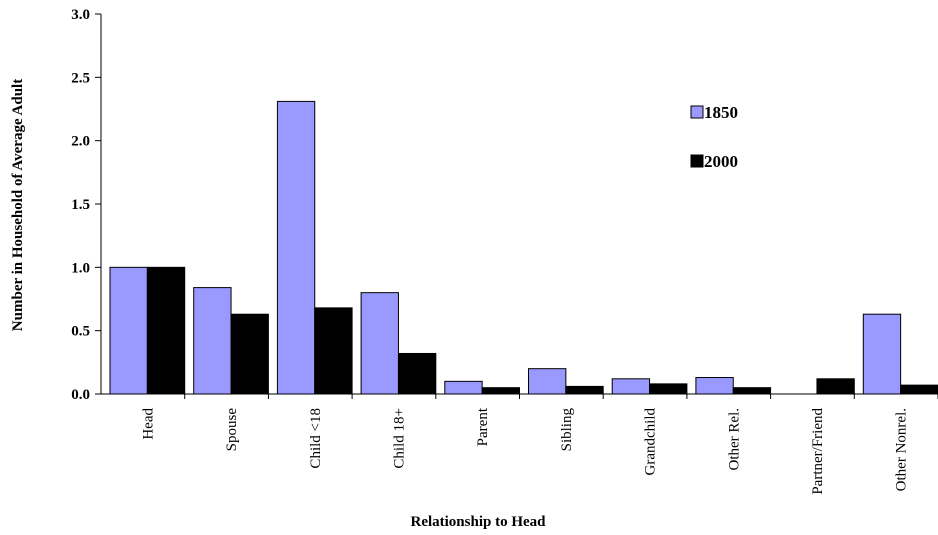 This screenshot has height=535, width=938. What do you see at coordinates (80, 142) in the screenshot?
I see `y-tick-label: 2.0` at bounding box center [80, 142].